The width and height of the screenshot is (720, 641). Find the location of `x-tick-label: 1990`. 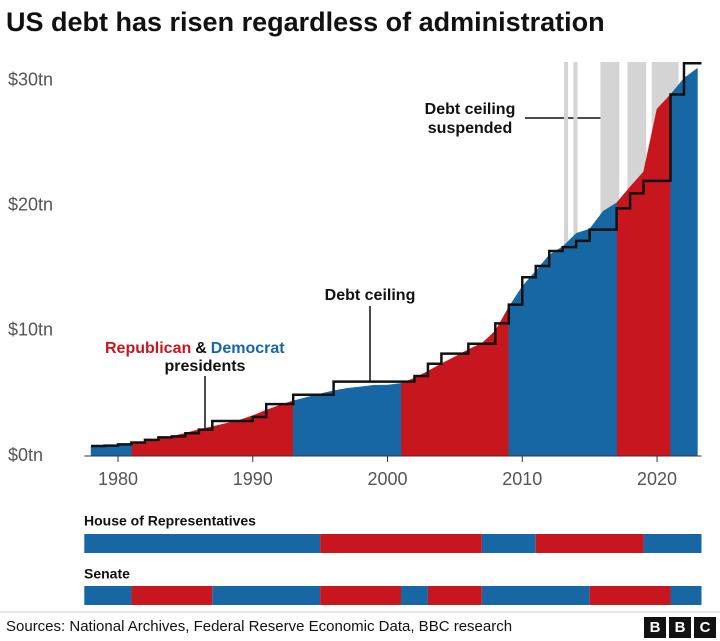

x-tick-label: 1990 is located at coordinates (253, 479).